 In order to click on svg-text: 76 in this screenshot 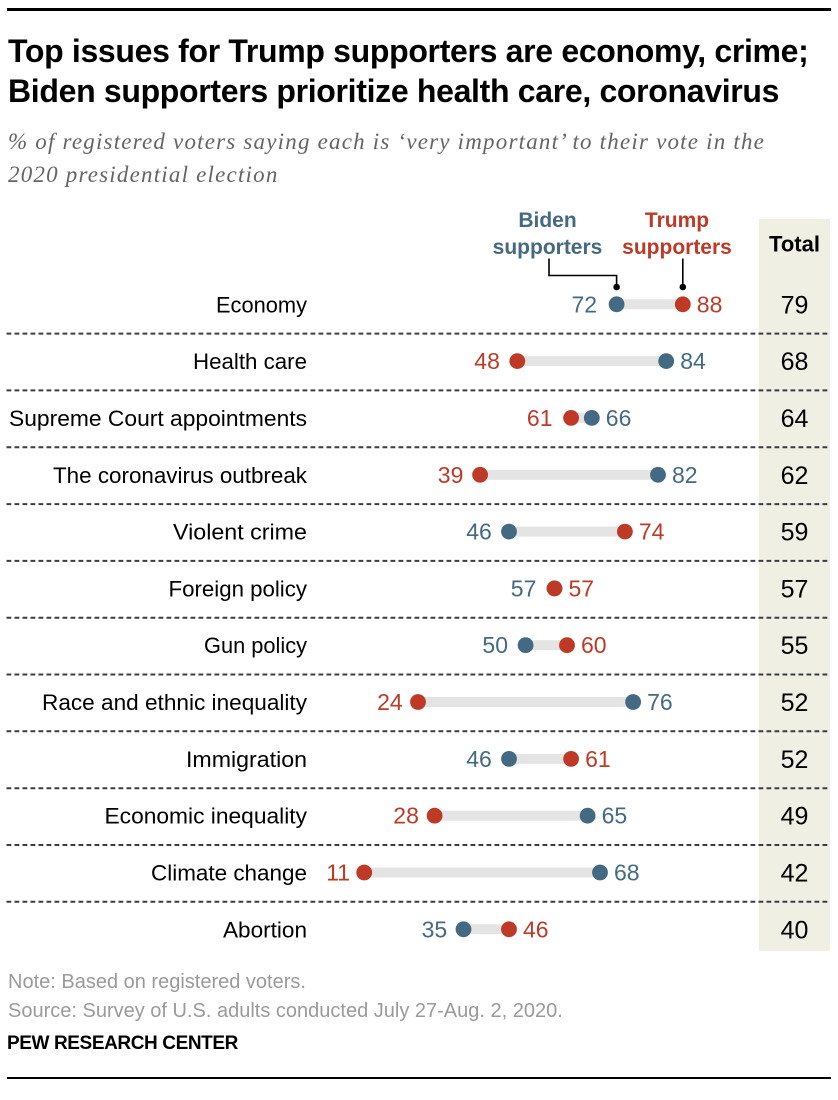, I will do `click(660, 702)`.